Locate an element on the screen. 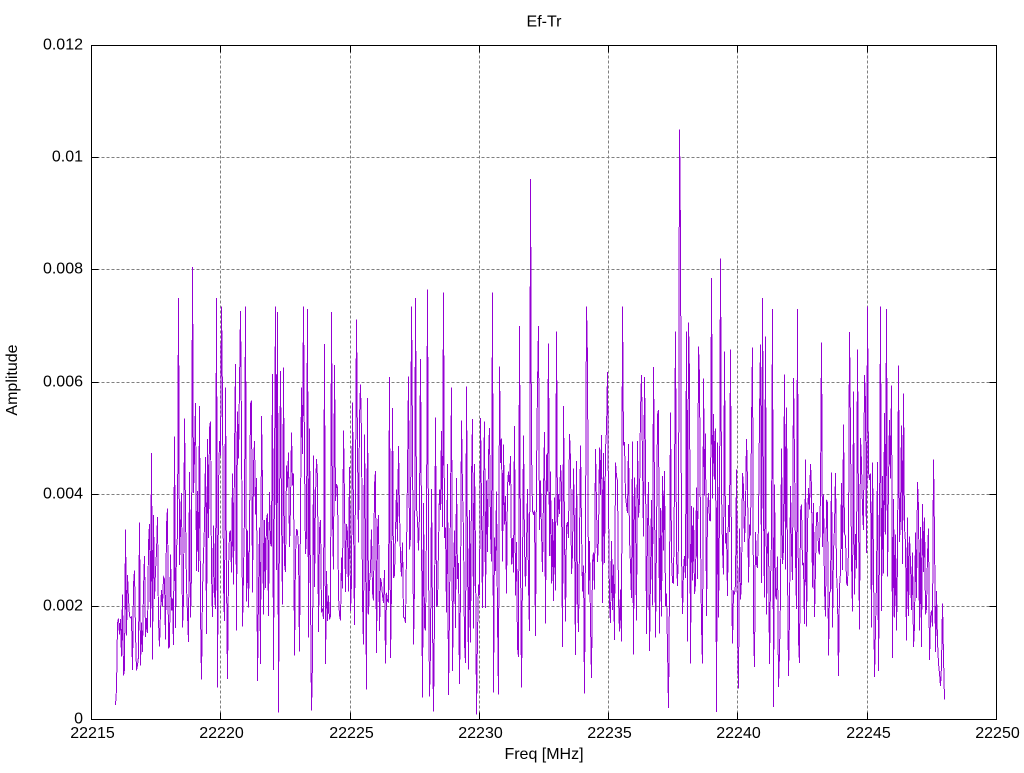 The height and width of the screenshot is (773, 1024). svg-text: 0 is located at coordinates (78, 719).